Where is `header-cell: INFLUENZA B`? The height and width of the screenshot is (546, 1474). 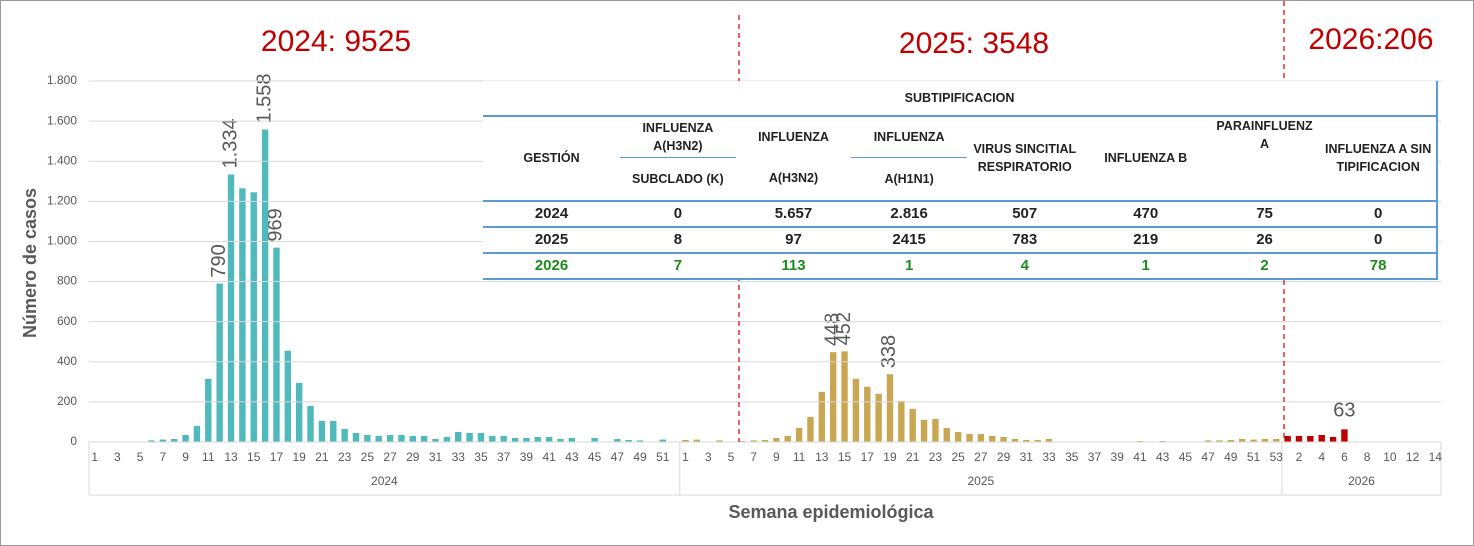
header-cell: INFLUENZA B is located at coordinates (1146, 158).